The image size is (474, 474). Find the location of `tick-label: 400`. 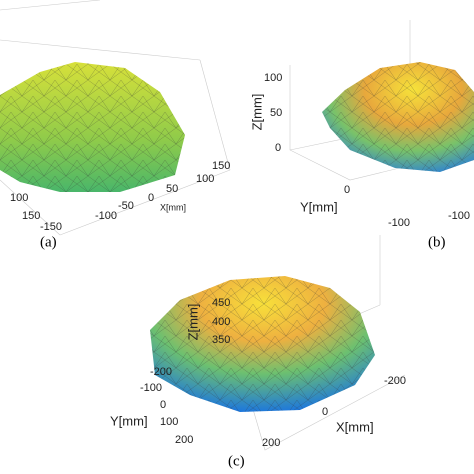

tick-label: 400 is located at coordinates (221, 322).